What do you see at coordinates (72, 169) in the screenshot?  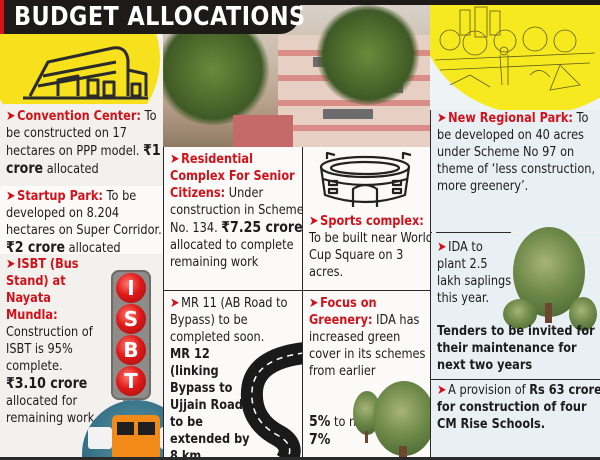 I see `convention-suffix: allocated` at bounding box center [72, 169].